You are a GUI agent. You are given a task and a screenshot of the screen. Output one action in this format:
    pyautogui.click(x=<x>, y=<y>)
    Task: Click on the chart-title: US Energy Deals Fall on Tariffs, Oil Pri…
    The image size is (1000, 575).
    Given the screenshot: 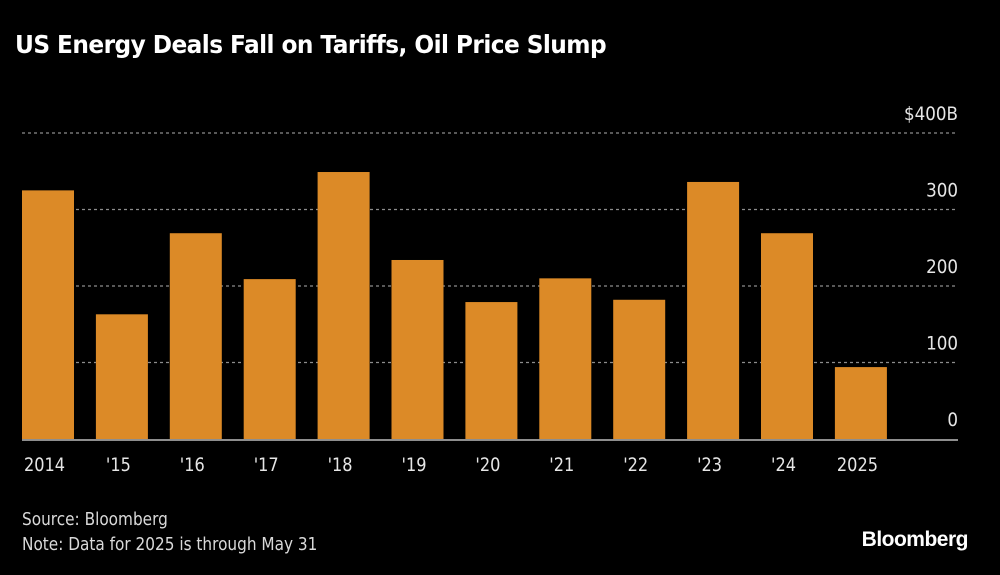 What is the action you would take?
    pyautogui.click(x=311, y=44)
    